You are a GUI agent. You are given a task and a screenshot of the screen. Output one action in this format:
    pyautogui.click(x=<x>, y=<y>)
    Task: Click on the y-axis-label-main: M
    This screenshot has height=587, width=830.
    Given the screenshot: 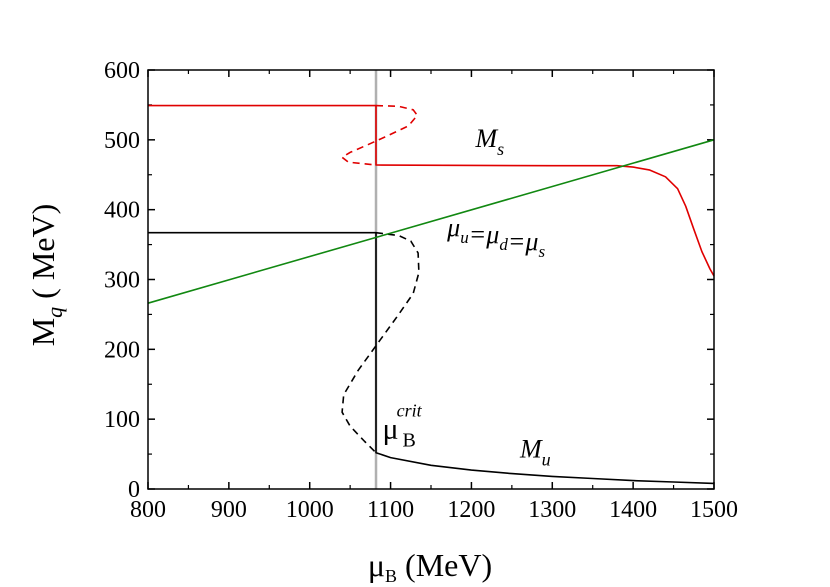 What is the action you would take?
    pyautogui.click(x=43, y=332)
    